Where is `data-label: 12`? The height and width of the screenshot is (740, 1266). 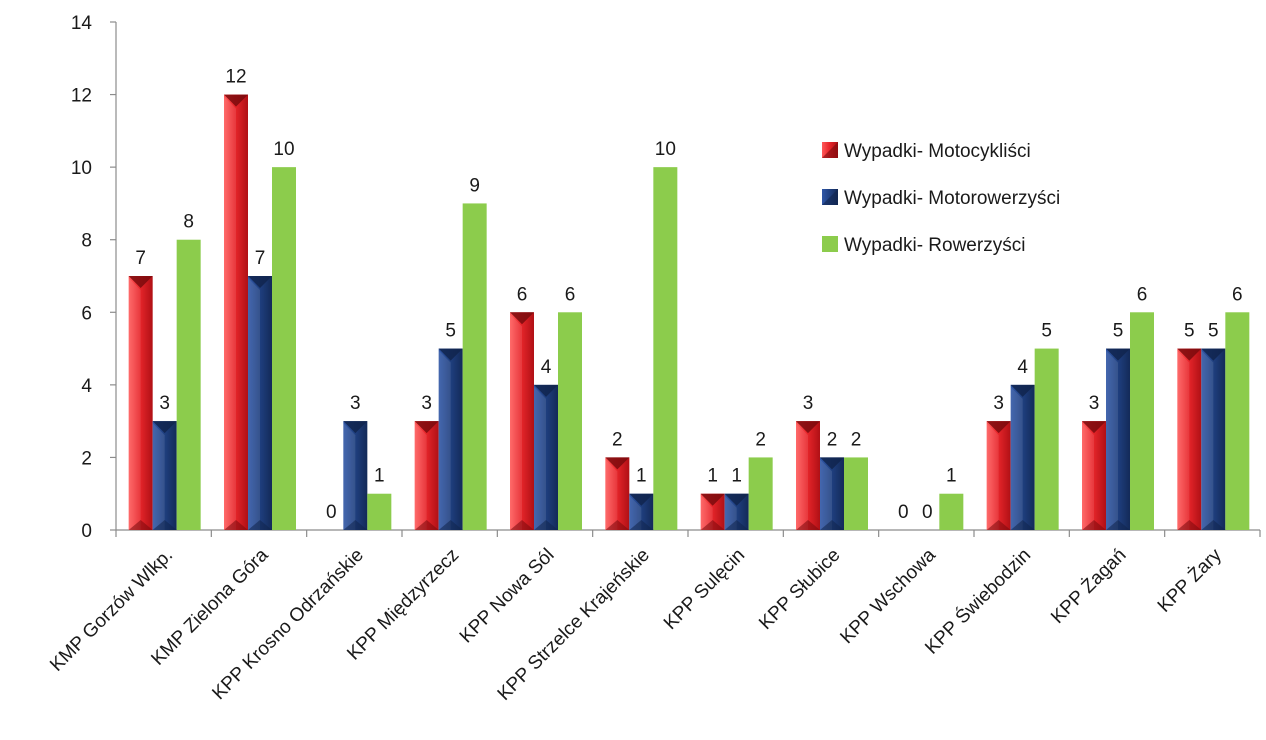 data-label: 12 is located at coordinates (235, 77).